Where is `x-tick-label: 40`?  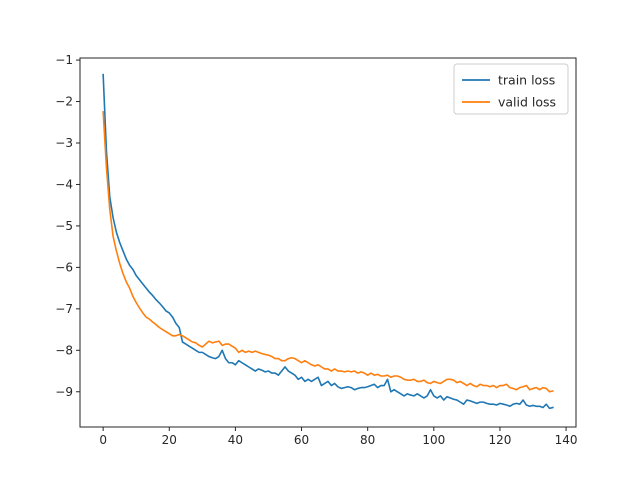
x-tick-label: 40 is located at coordinates (235, 440).